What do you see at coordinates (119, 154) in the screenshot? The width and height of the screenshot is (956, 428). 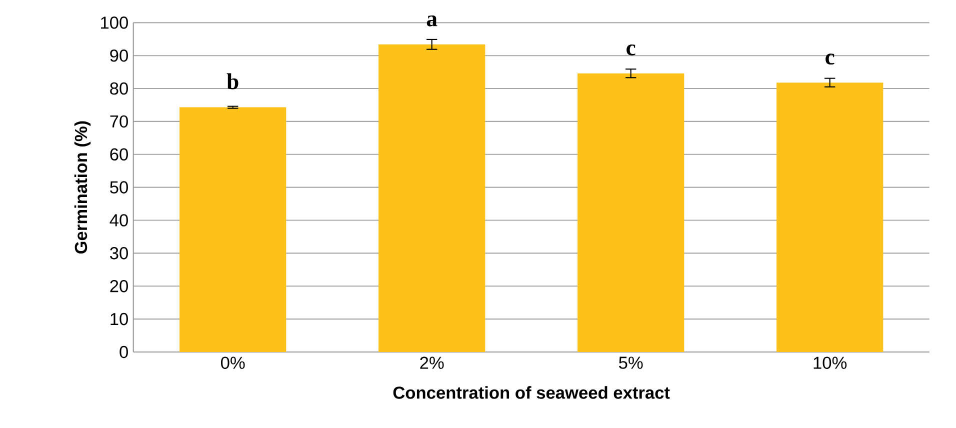 I see `y-tick-label: 60` at bounding box center [119, 154].